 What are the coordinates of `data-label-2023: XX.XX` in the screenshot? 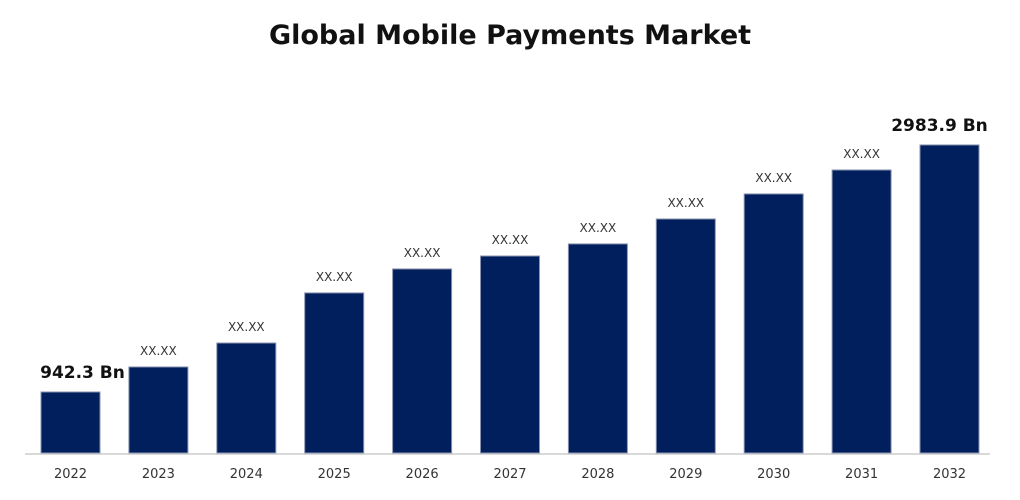 It's located at (158, 351).